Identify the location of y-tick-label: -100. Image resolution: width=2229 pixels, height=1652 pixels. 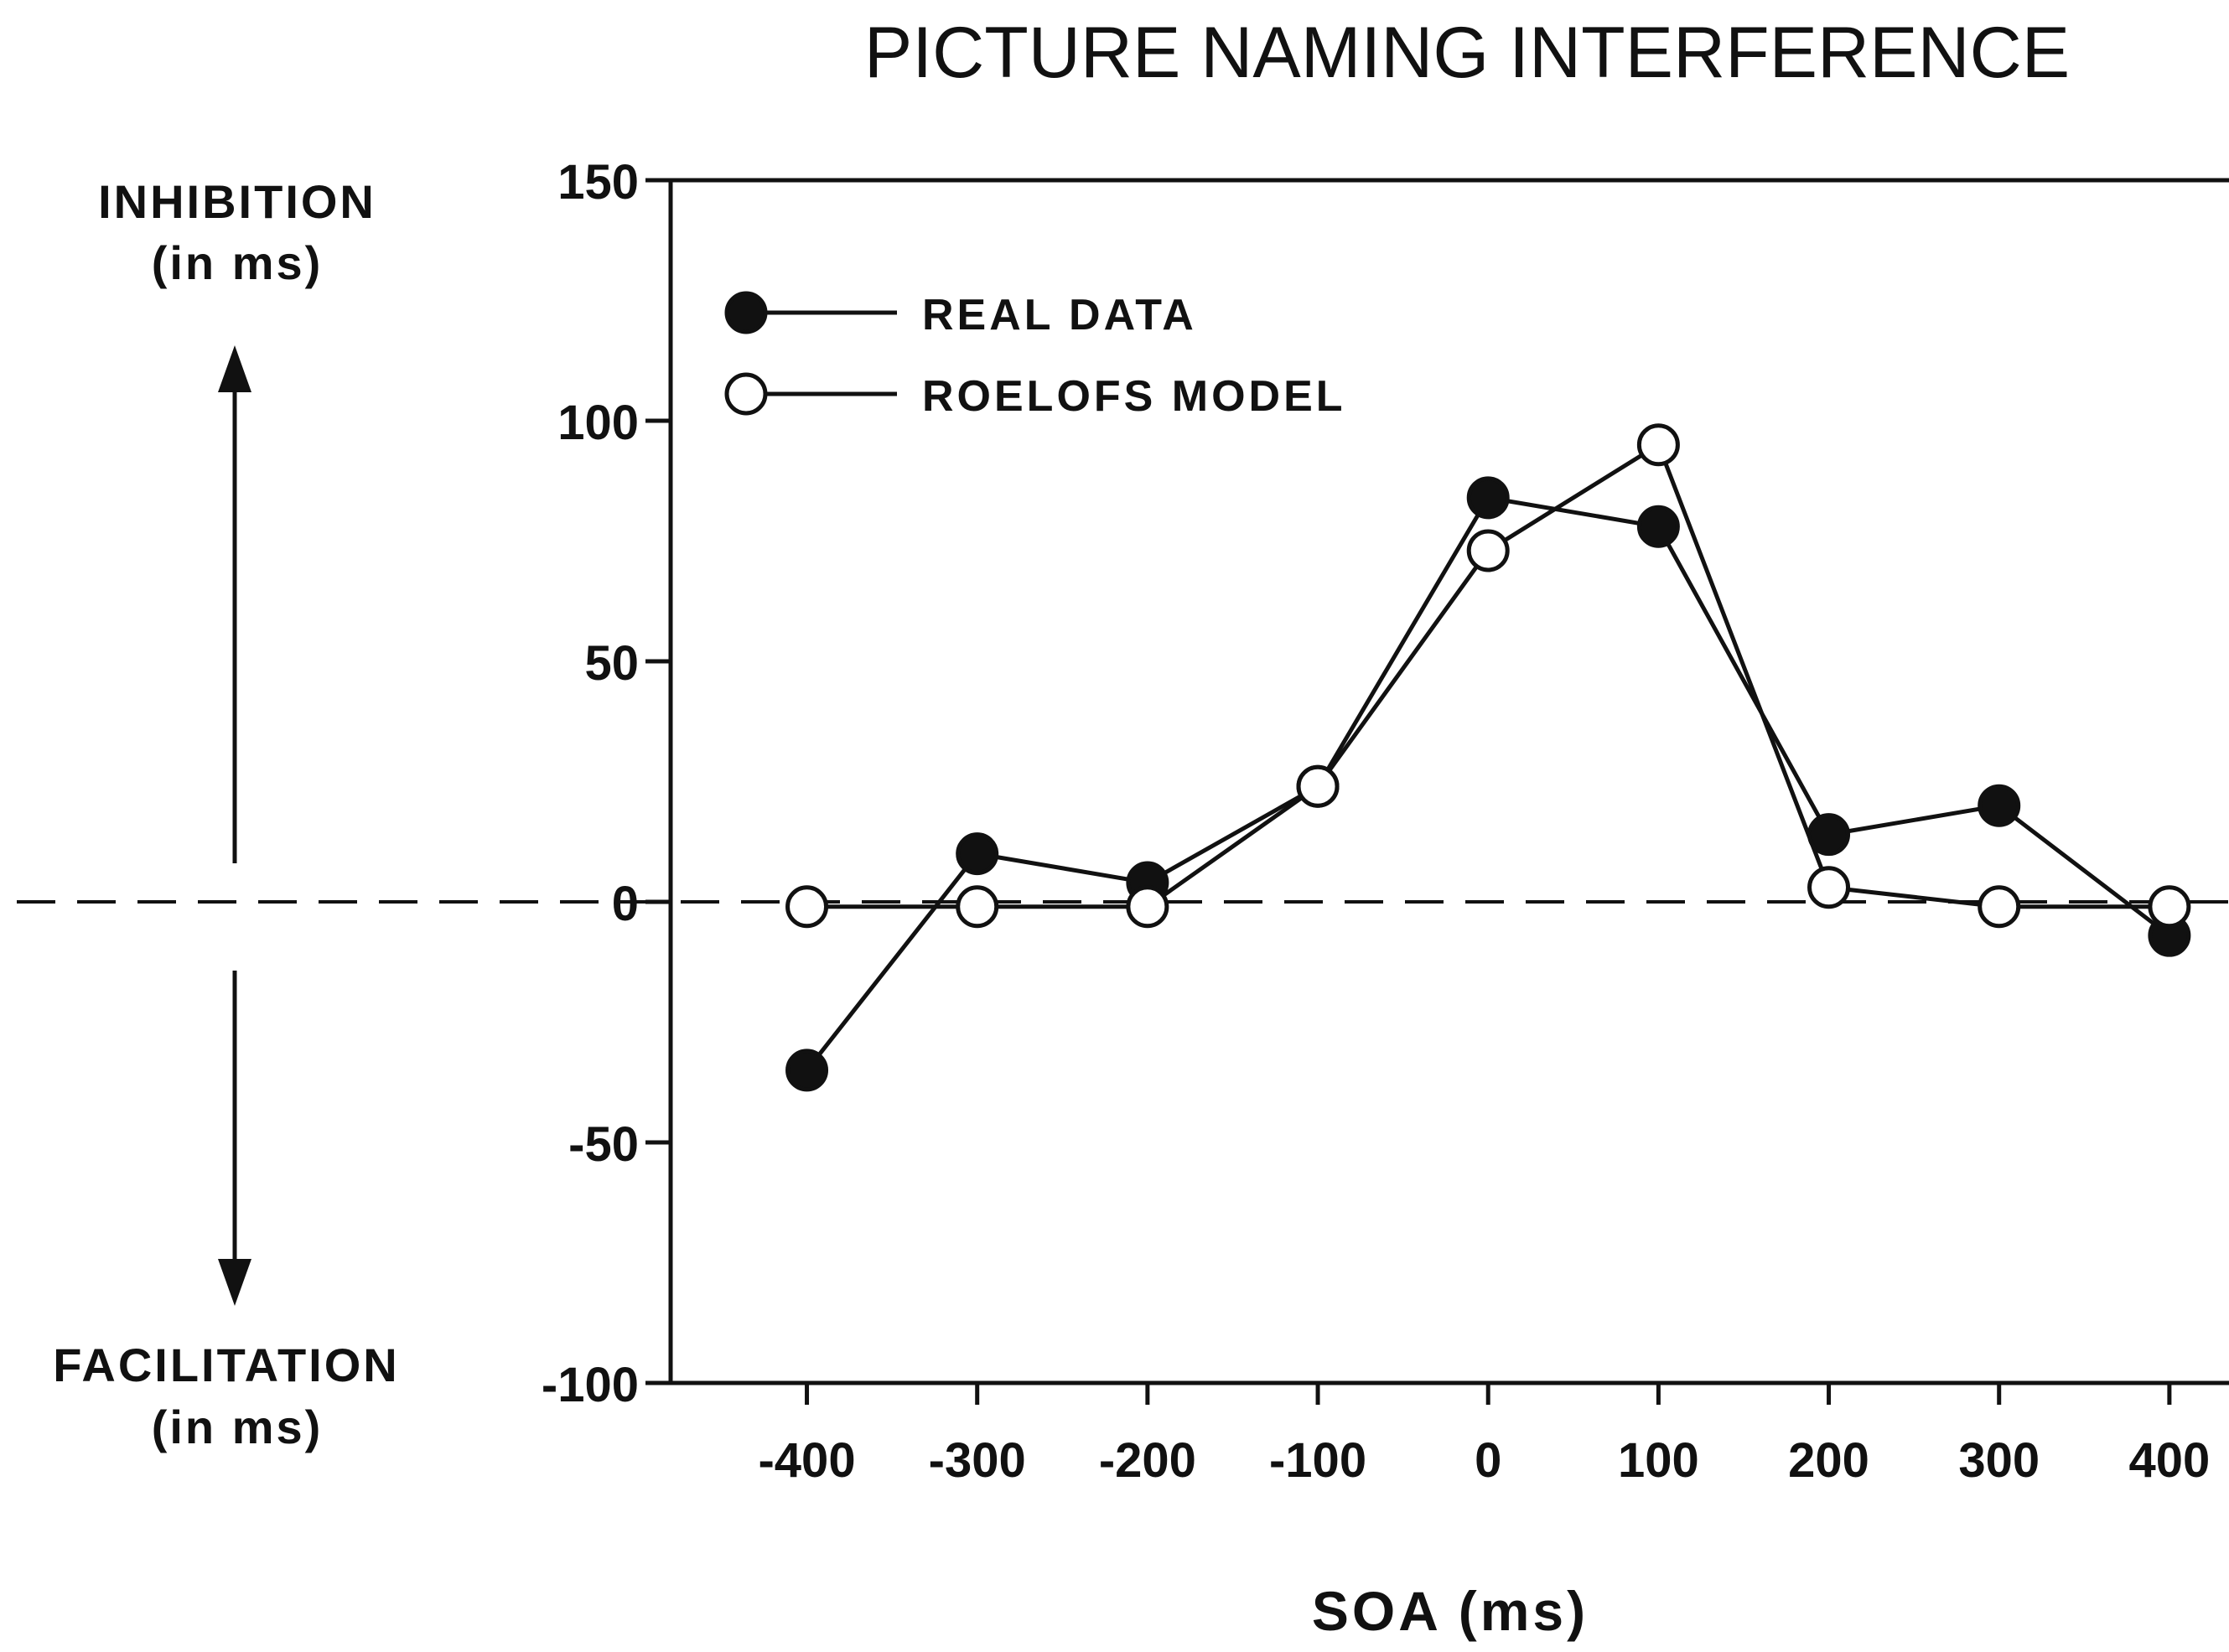
(590, 1385).